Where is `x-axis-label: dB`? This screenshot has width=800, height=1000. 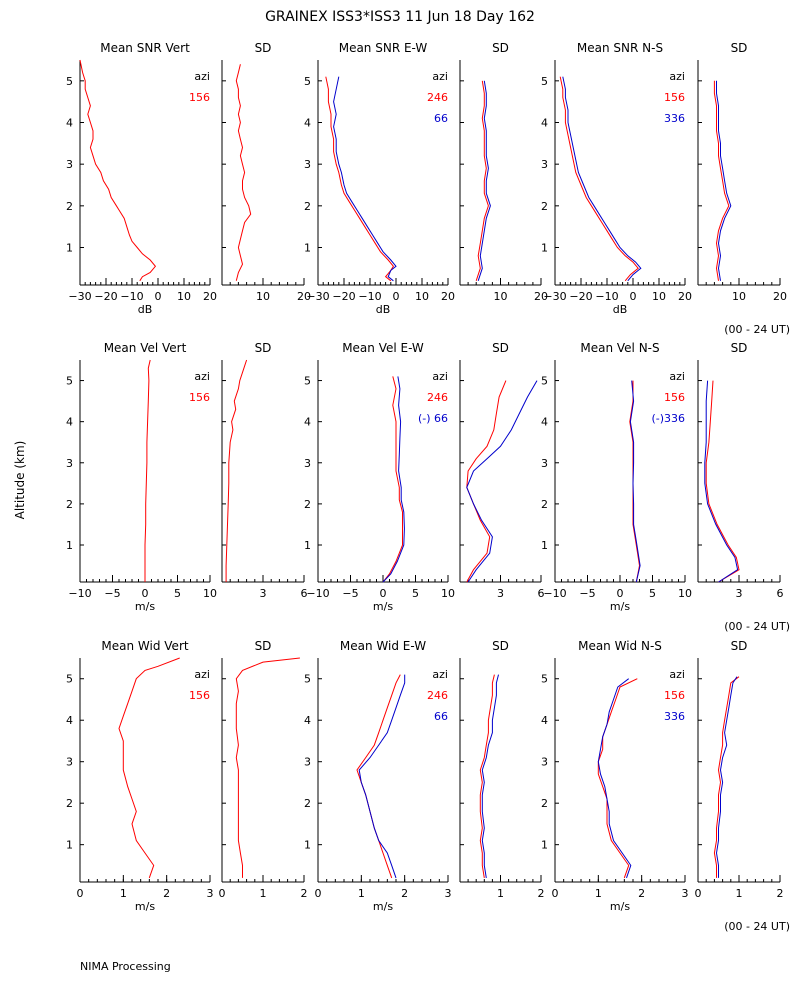
x-axis-label: dB is located at coordinates (620, 309).